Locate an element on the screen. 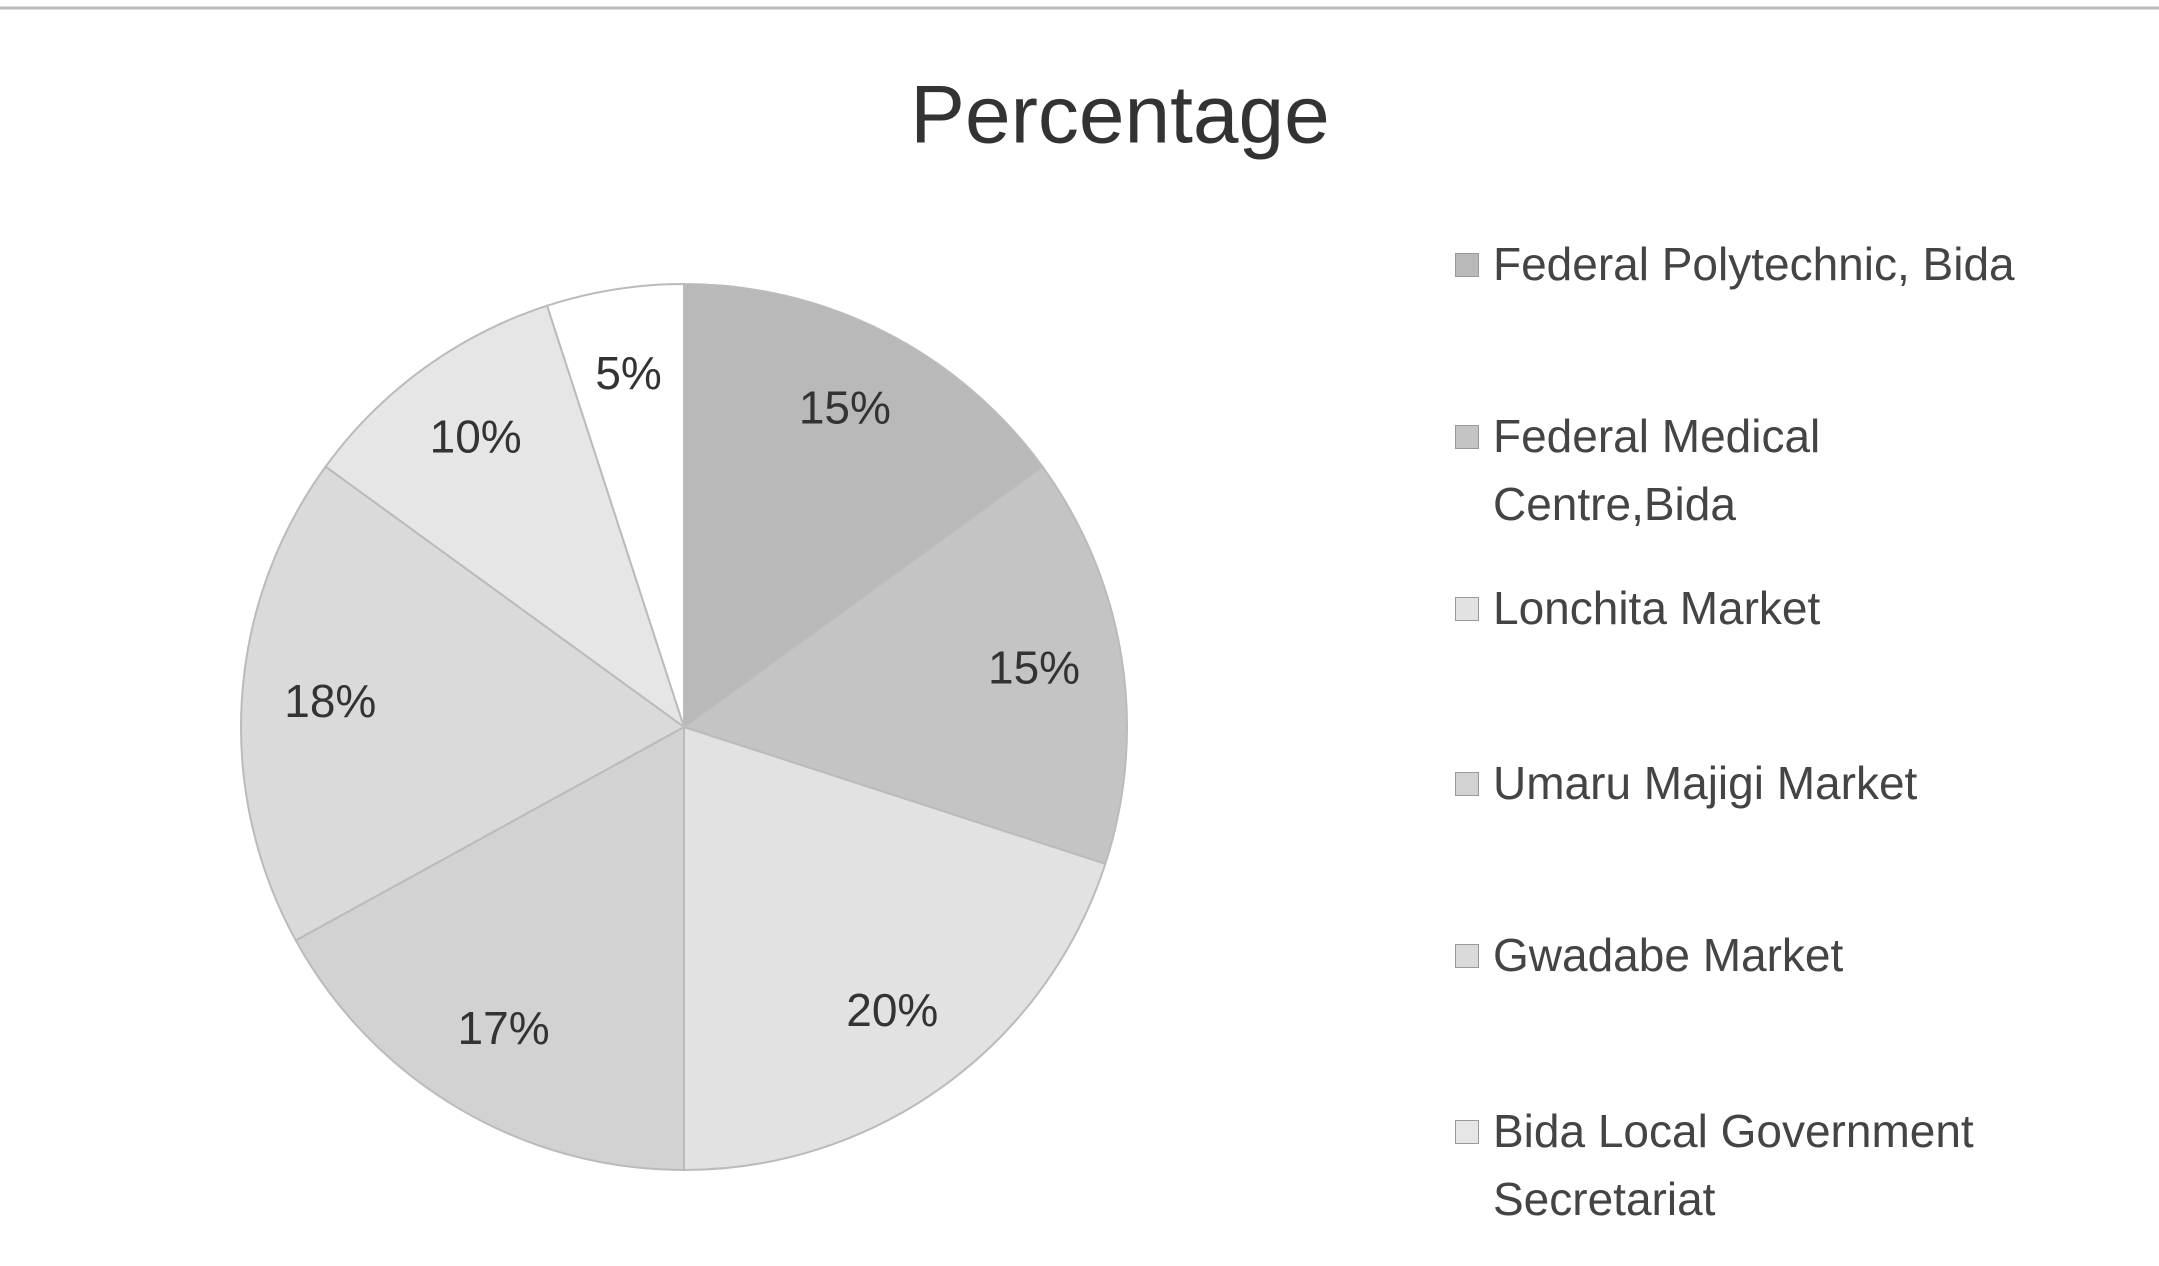  legend-label: Federal Polytechnic, Bida is located at coordinates (1754, 264).